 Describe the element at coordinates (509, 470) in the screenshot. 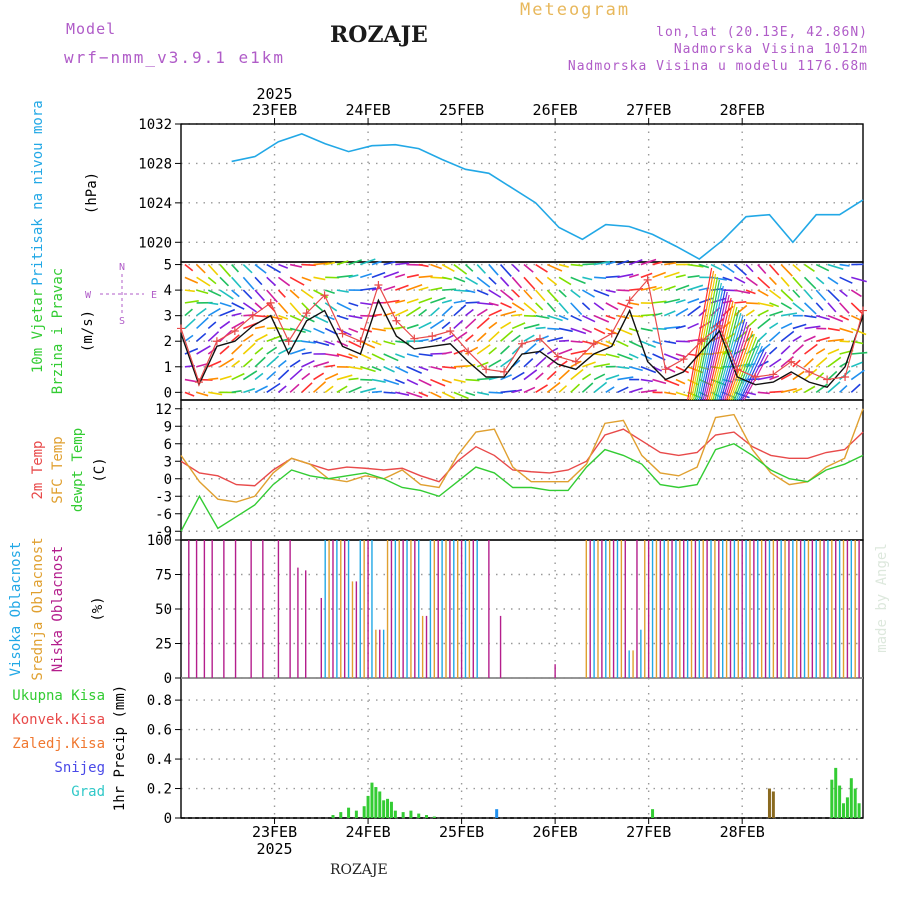

I see `temperature-panel: -9-6 -30 36 912` at that location.